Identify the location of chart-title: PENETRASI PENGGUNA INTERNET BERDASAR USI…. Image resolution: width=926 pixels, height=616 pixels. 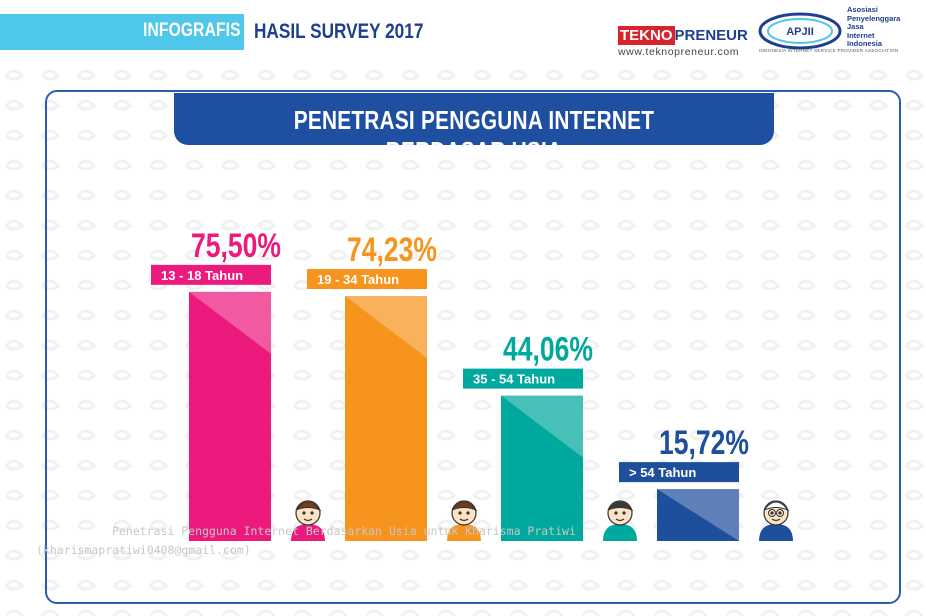
(474, 135).